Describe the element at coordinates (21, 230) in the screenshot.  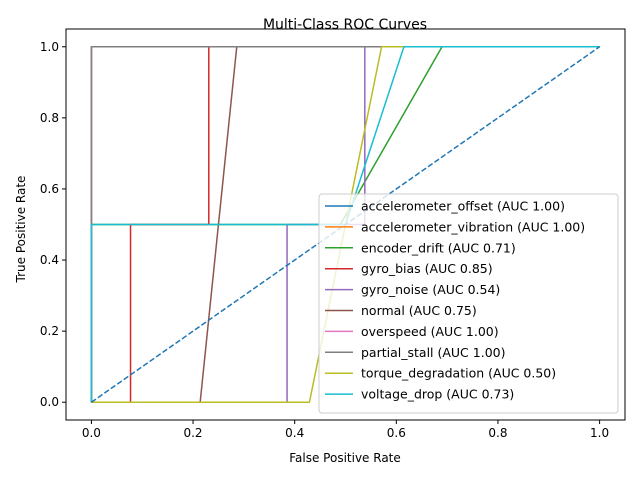
I see `y-axis-label: True Positive Rate` at that location.